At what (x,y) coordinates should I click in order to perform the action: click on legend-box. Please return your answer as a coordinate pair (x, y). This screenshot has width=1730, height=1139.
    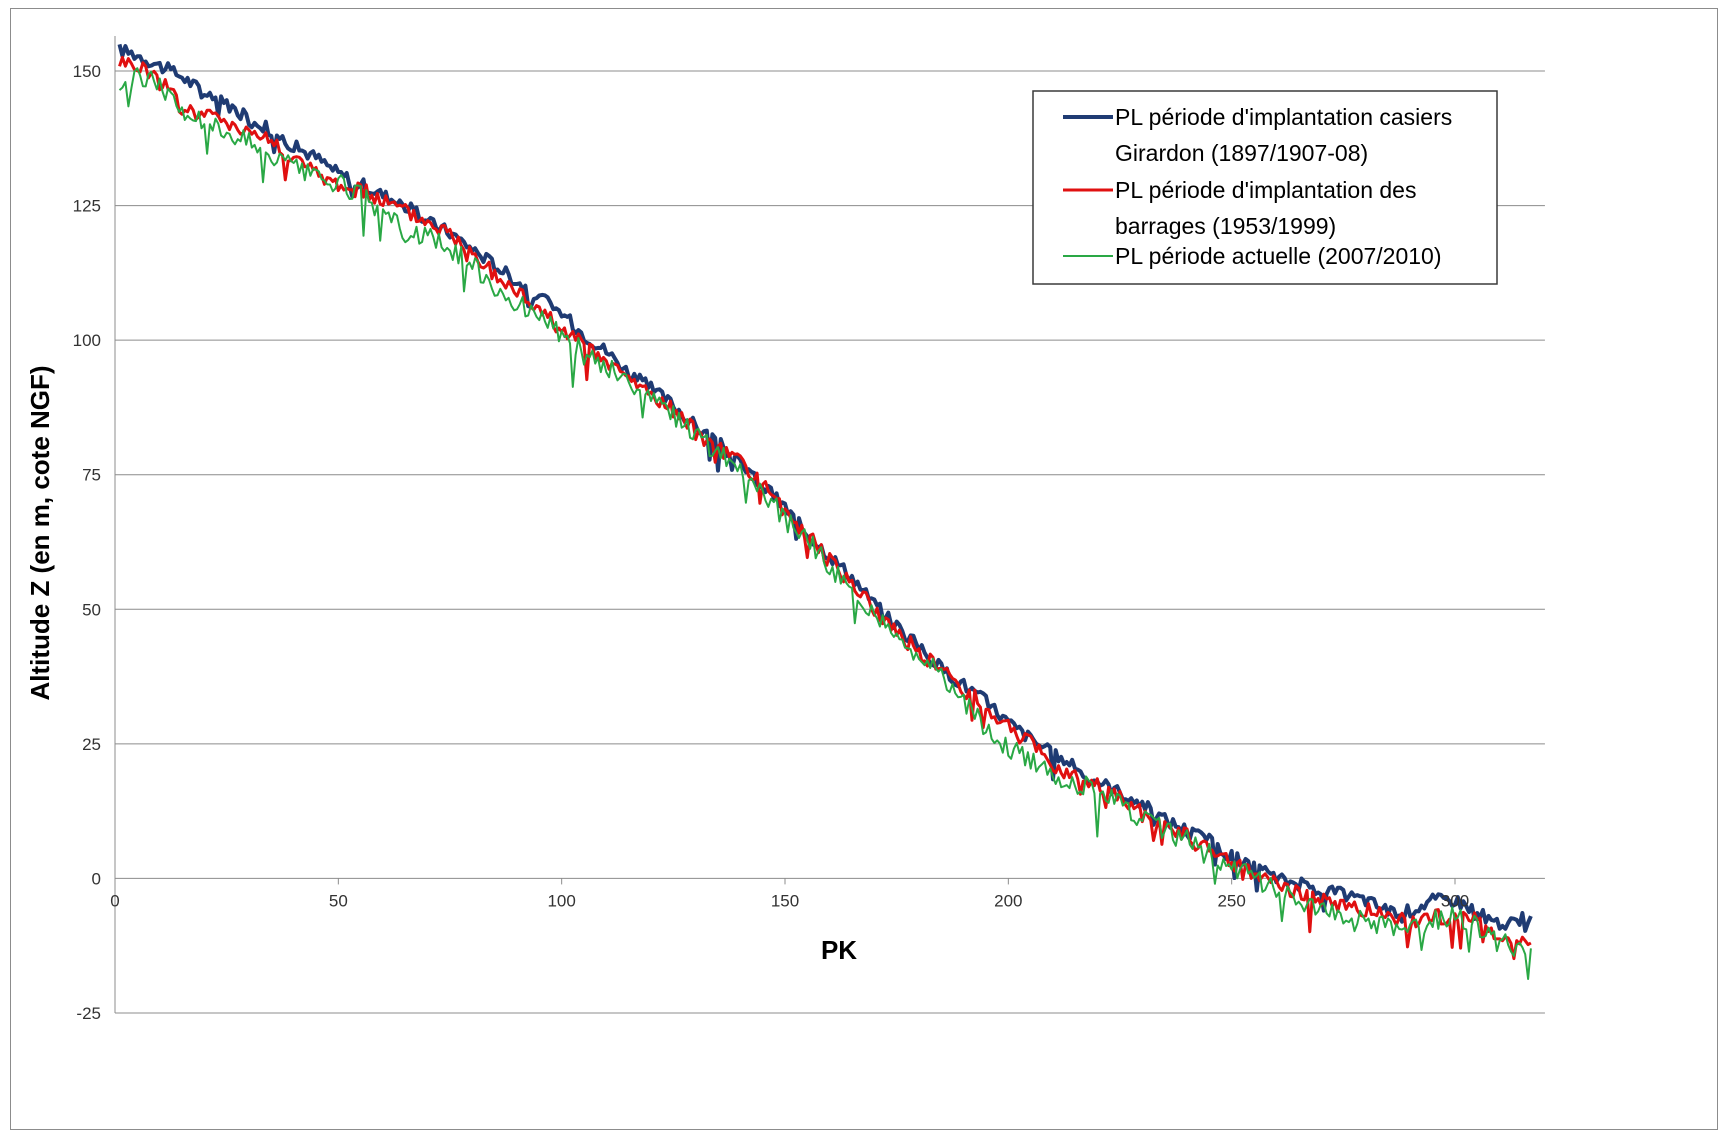
    Looking at the image, I should click on (1265, 187).